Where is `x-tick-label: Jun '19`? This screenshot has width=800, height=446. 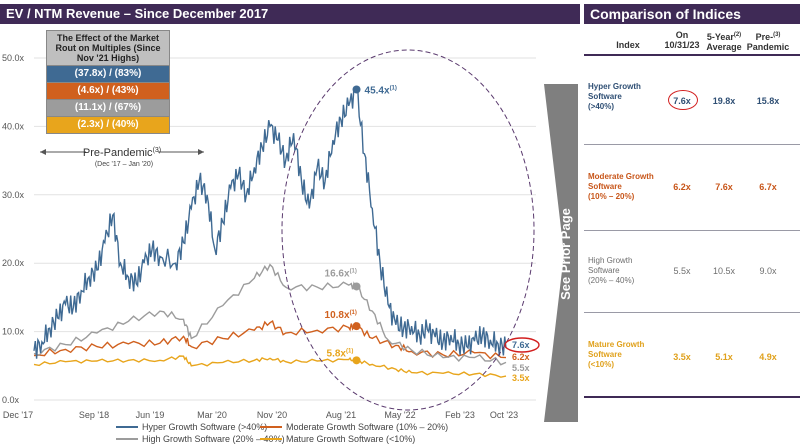
x-tick-label: Jun '19 is located at coordinates (150, 415).